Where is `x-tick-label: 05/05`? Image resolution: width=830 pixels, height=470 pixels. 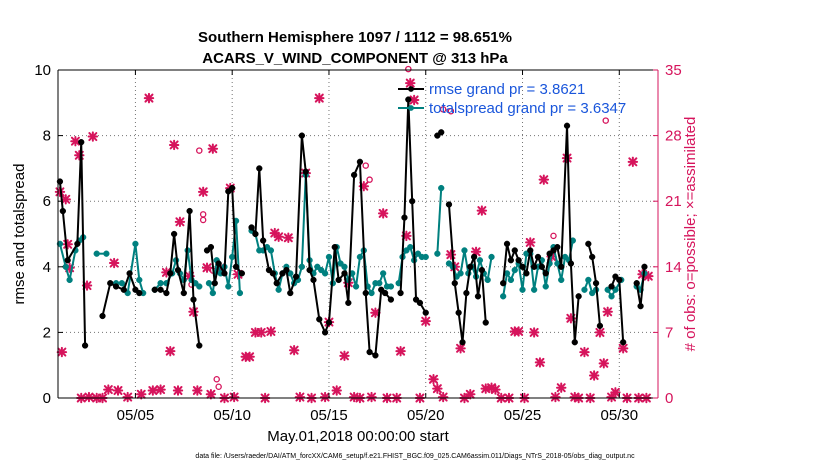 x-tick-label: 05/05 is located at coordinates (136, 415).